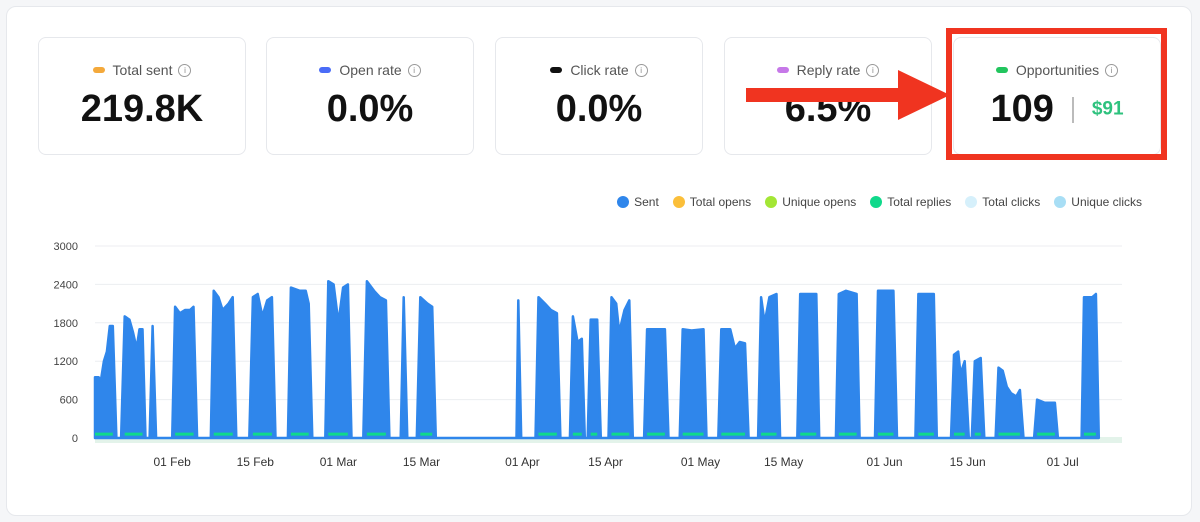 The image size is (1200, 522). Describe the element at coordinates (1106, 202) in the screenshot. I see `legend-label: Unique clicks` at that location.